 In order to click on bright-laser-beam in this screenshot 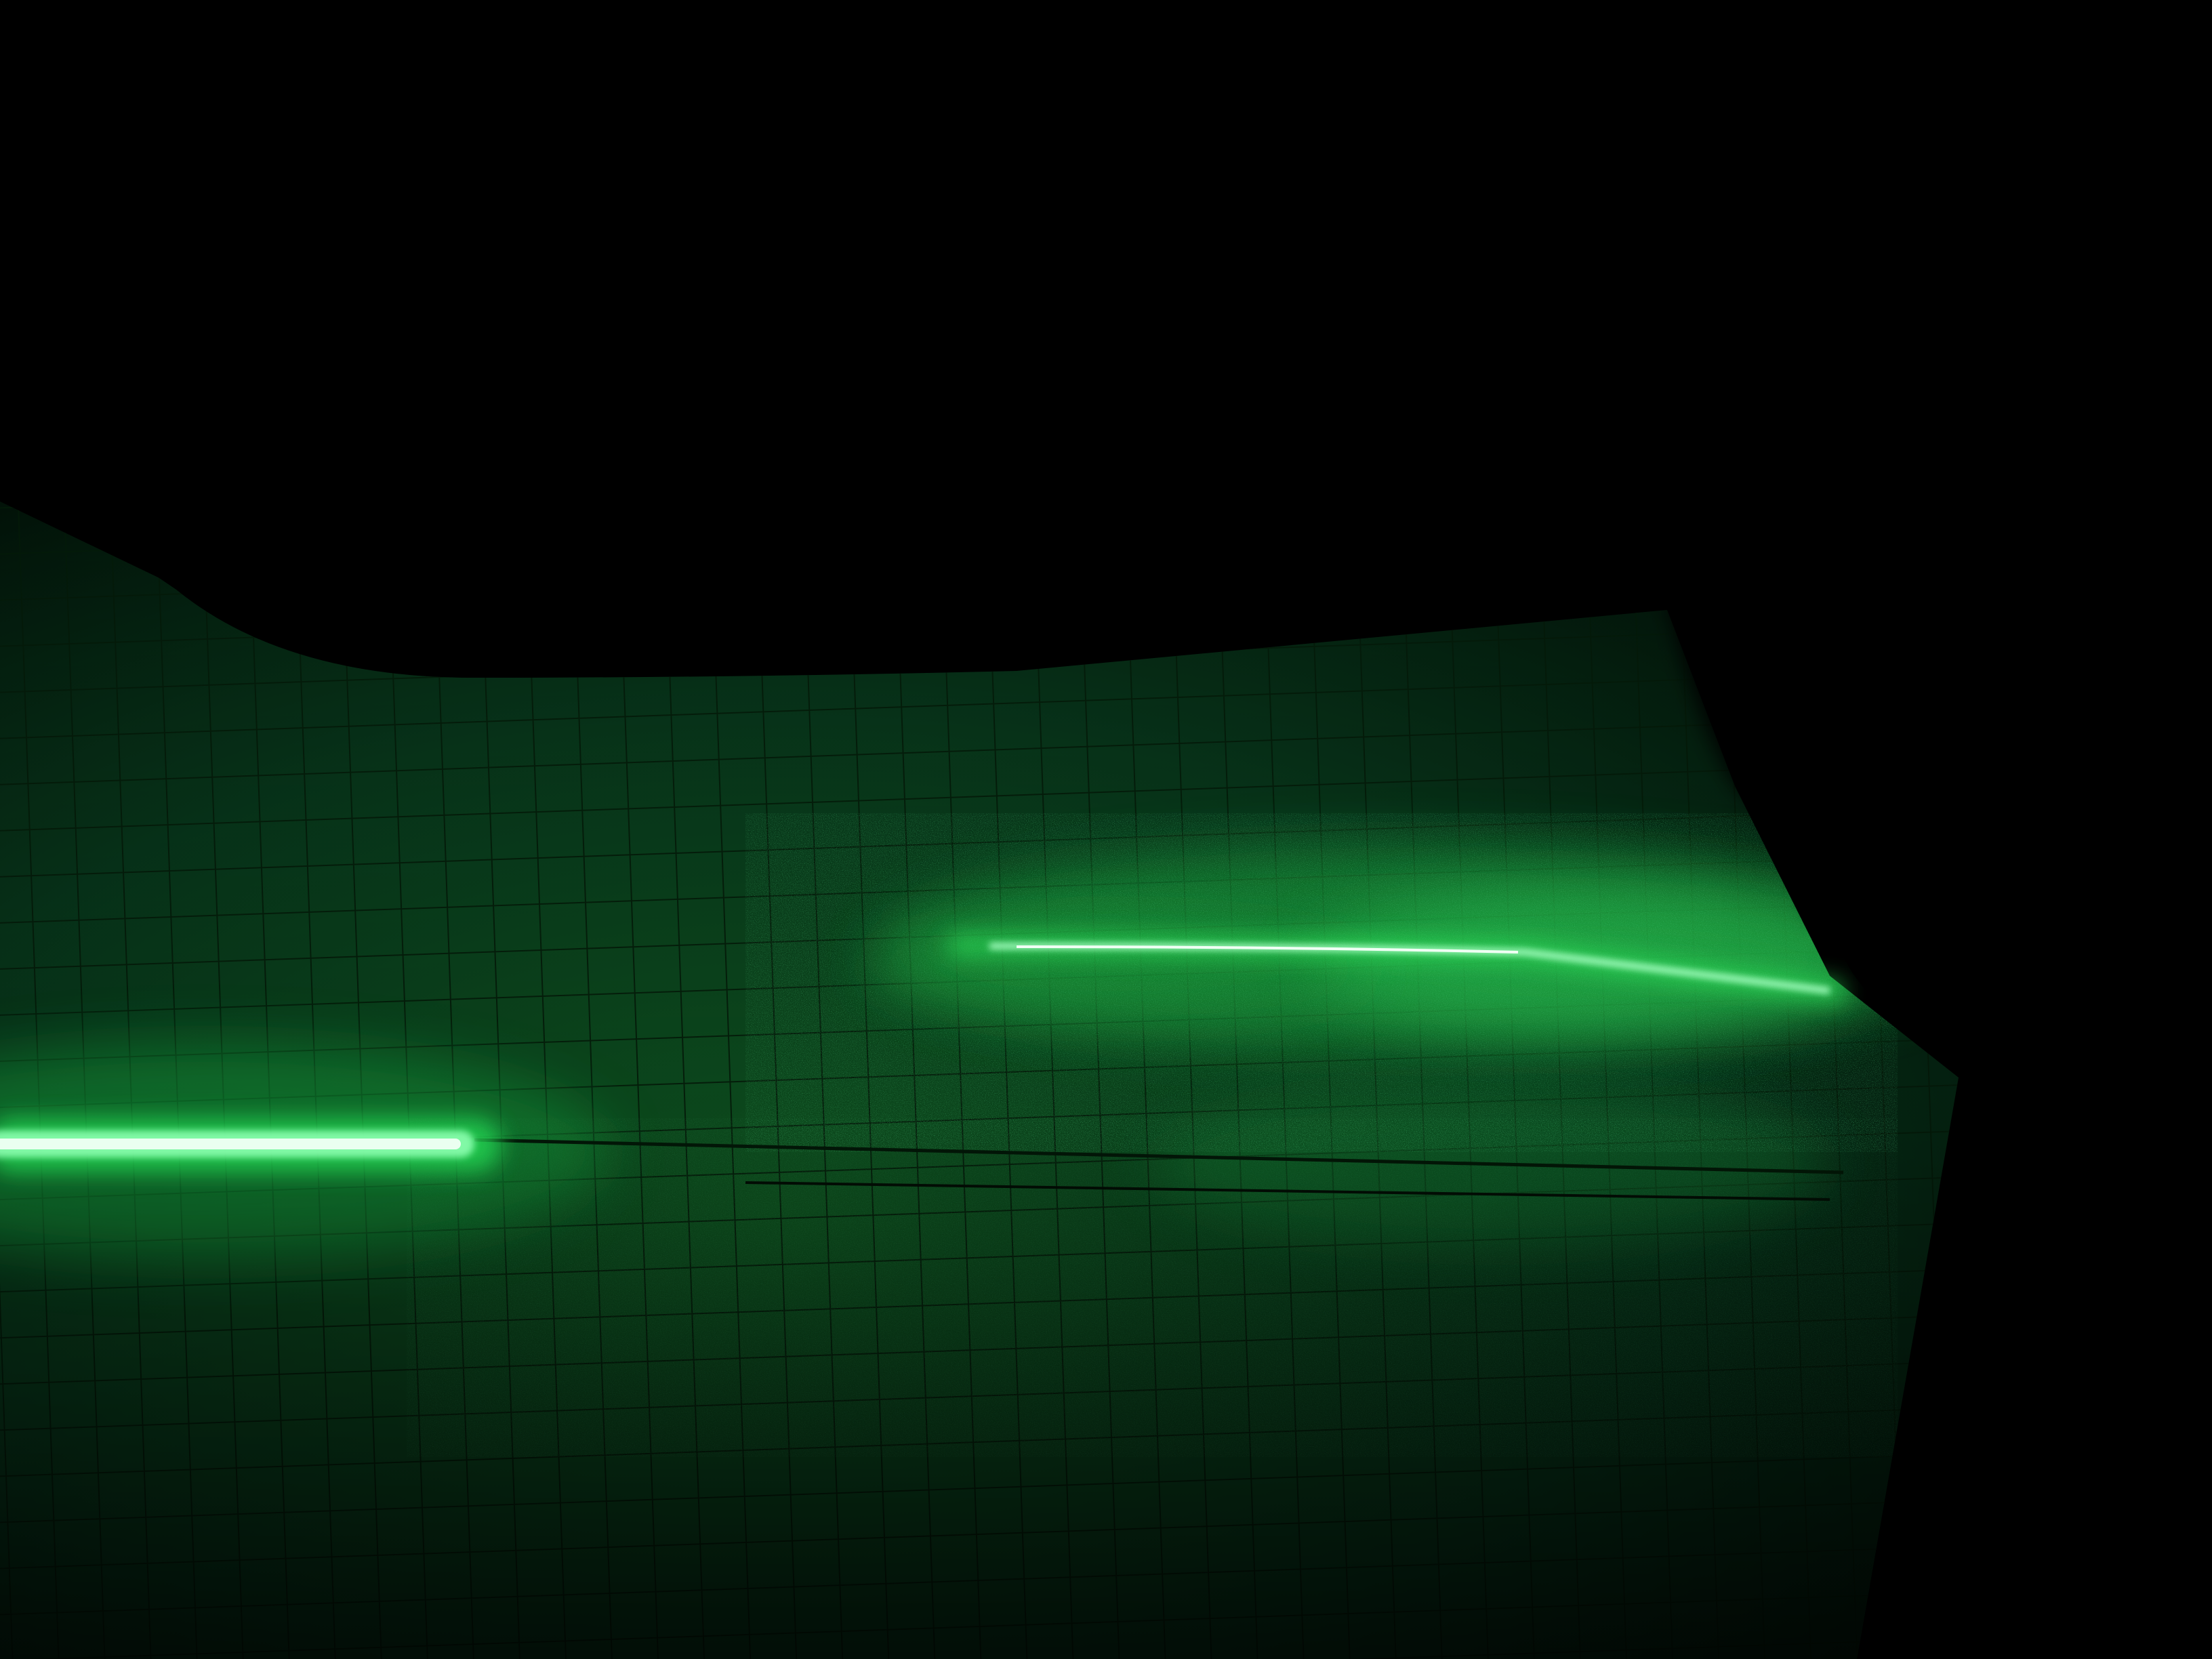, I will do `click(250, 1145)`.